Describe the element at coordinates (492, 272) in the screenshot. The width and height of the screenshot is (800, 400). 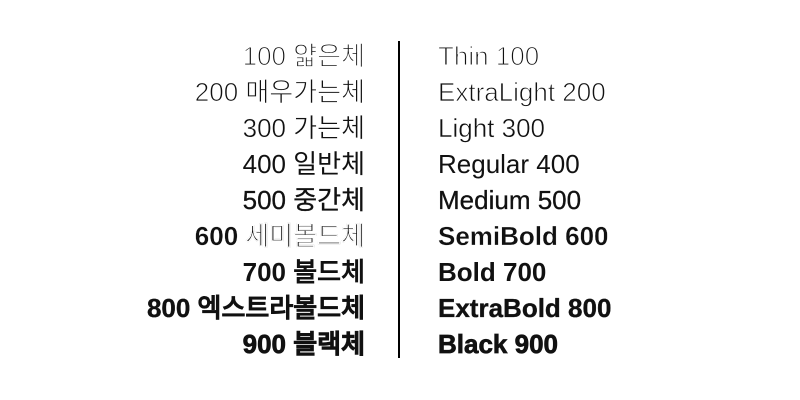
I see `weight-row-english: Bold 700` at that location.